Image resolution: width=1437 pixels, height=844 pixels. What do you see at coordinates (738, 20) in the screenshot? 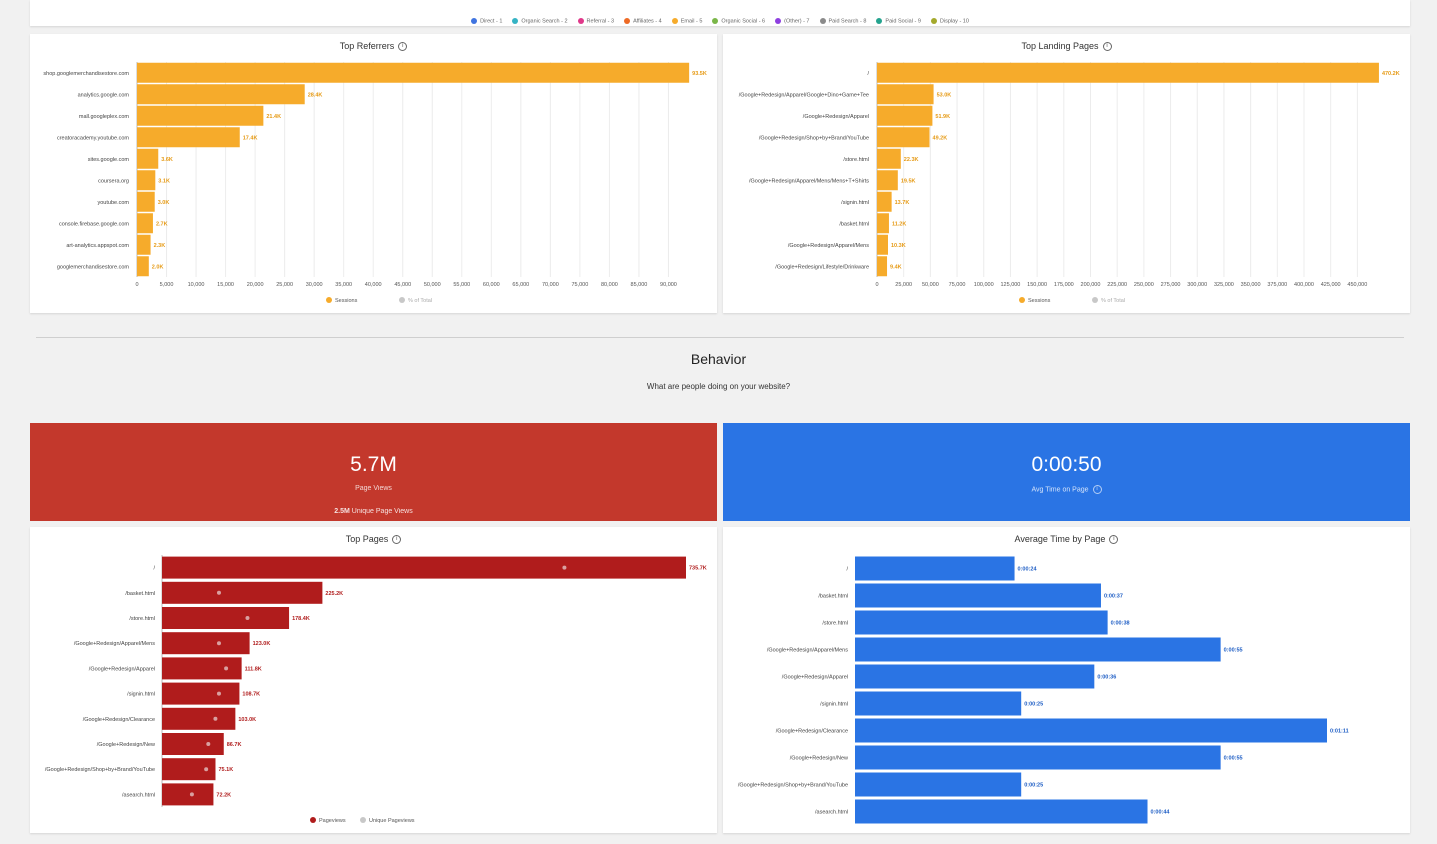
I see `legend-item: Organic Social - 6` at bounding box center [738, 20].